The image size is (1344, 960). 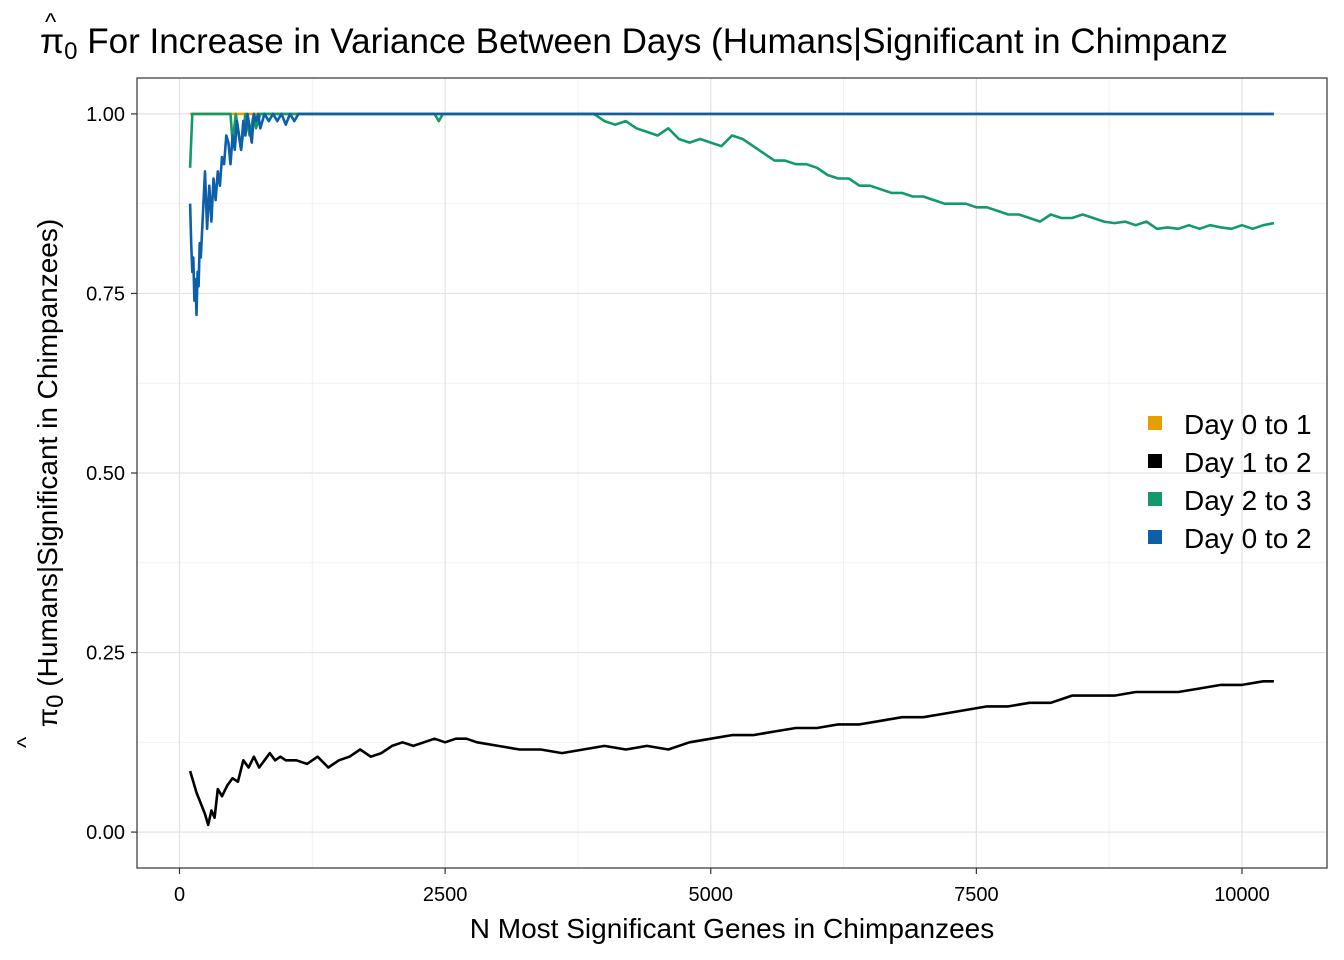 I want to click on ylabel-subscript: 0, so click(x=55, y=701).